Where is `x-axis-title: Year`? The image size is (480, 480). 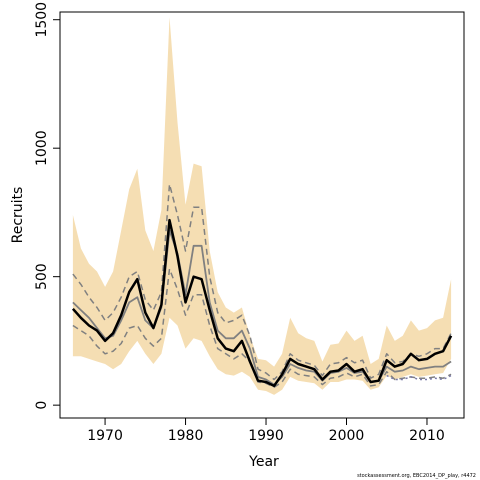 x-axis-title: Year is located at coordinates (263, 462).